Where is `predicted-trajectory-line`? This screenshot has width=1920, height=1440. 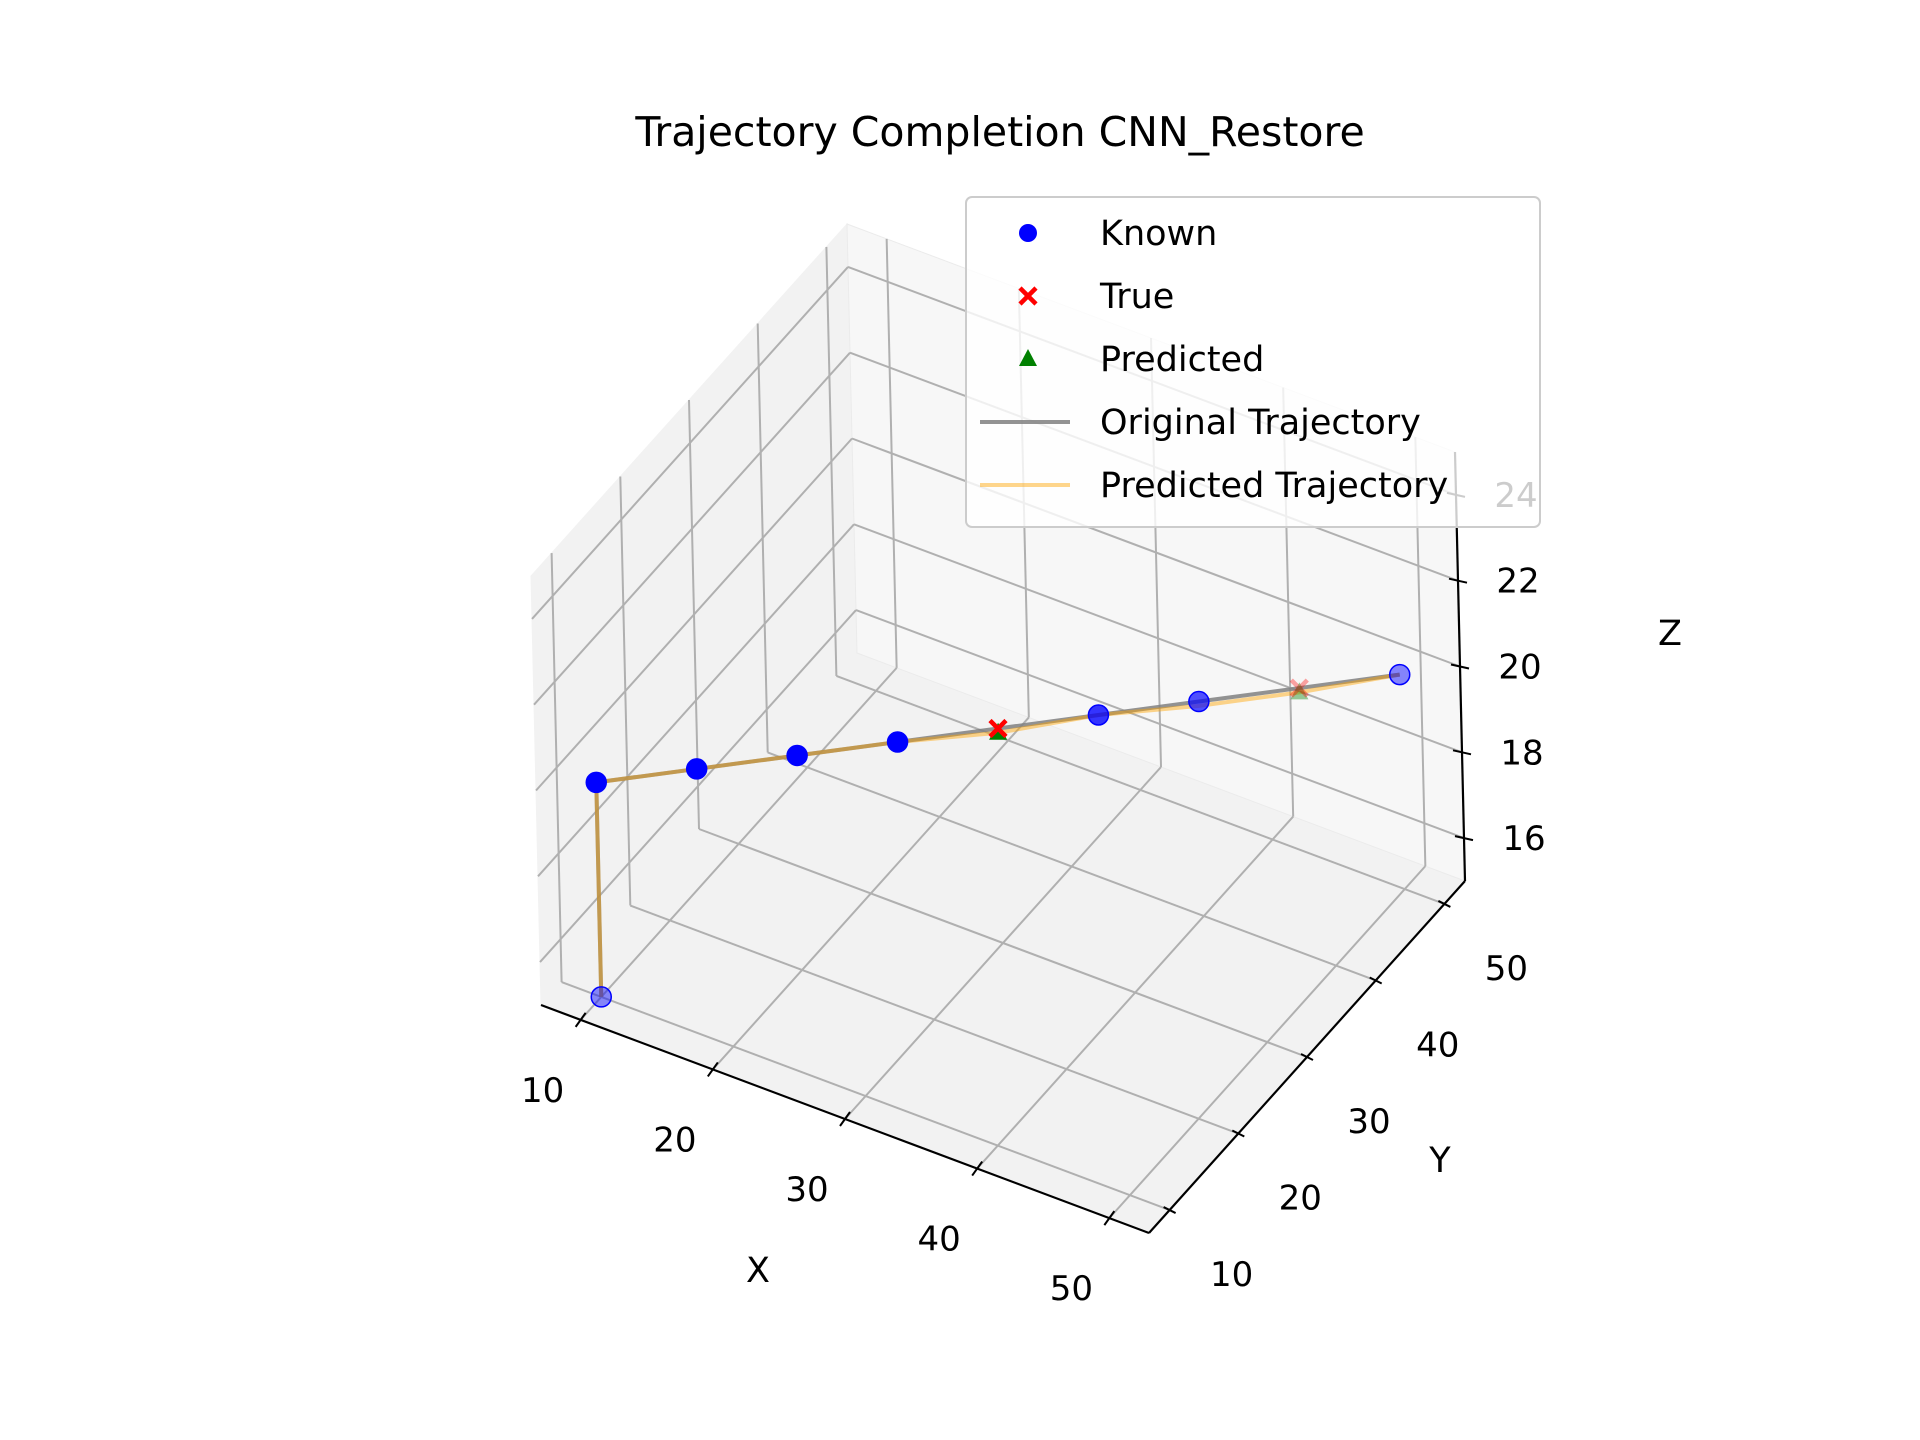 predicted-trajectory-line is located at coordinates (997, 834).